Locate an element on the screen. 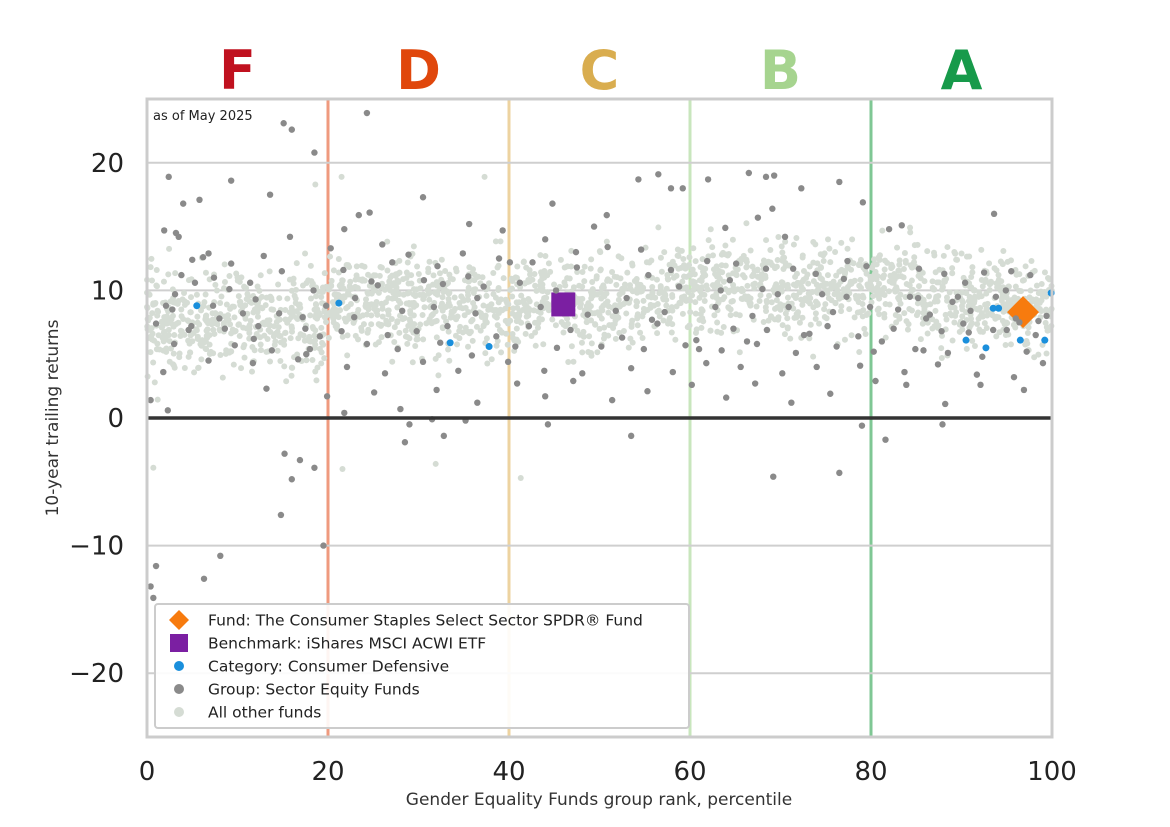 Image resolution: width=1170 pixels, height=827 pixels. other-fund-point-2030 is located at coordinates (158, 311).